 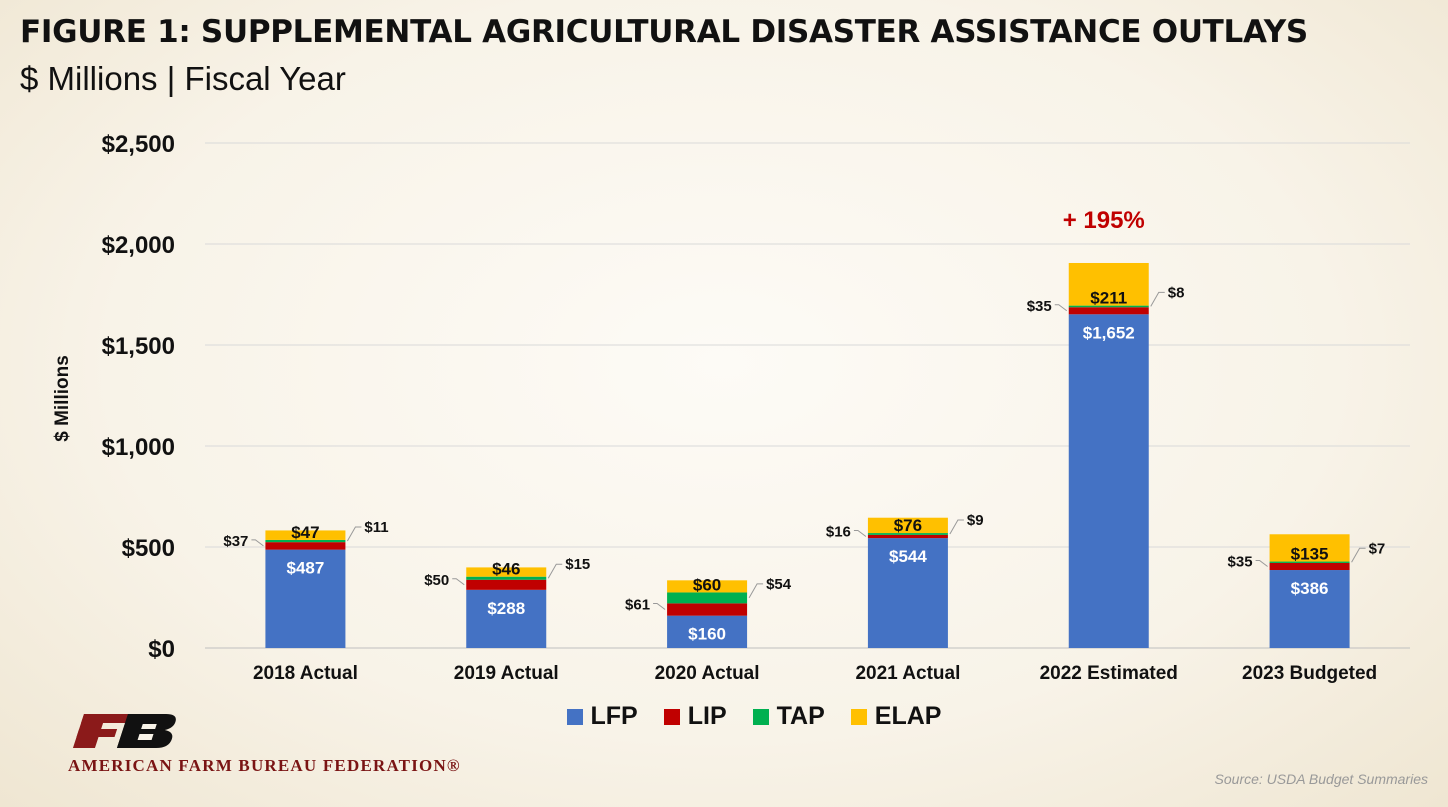 I want to click on legend-label: ELAP, so click(x=908, y=716).